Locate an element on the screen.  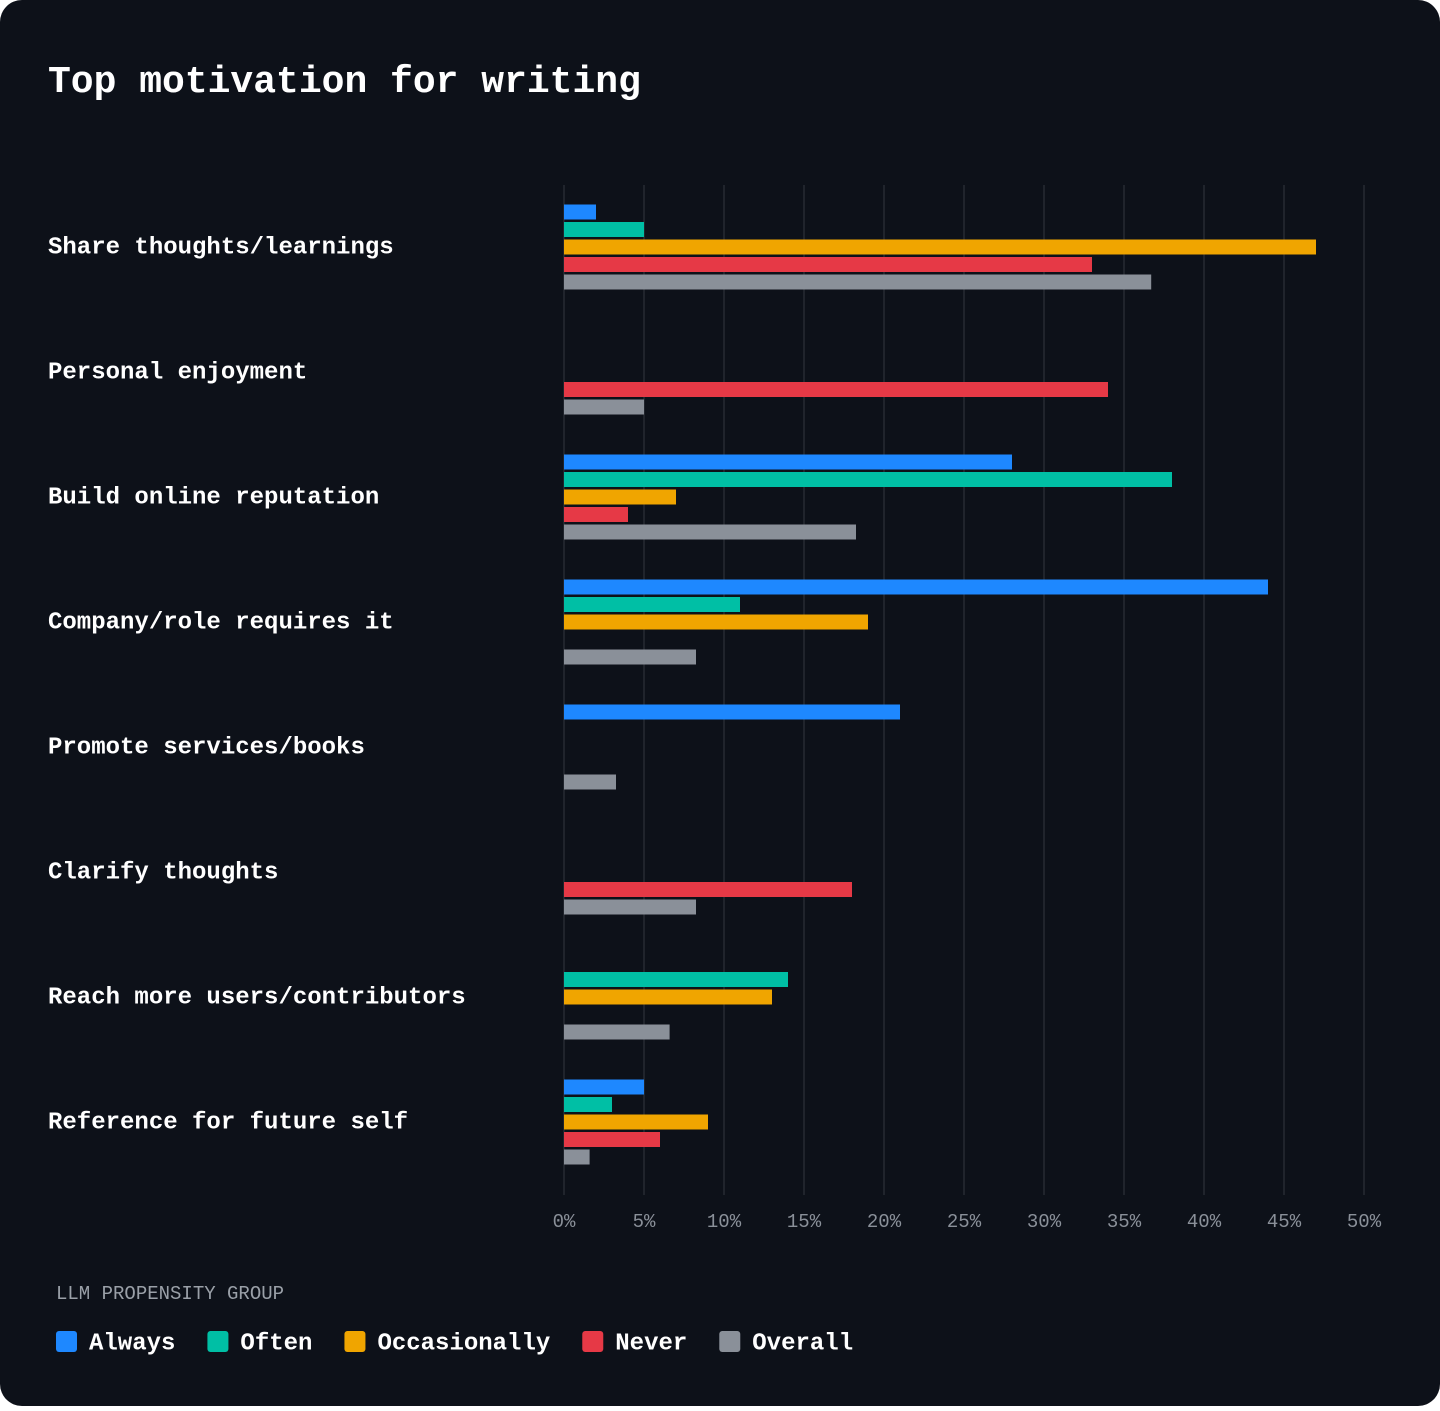
legend-label: Often is located at coordinates (276, 1343).